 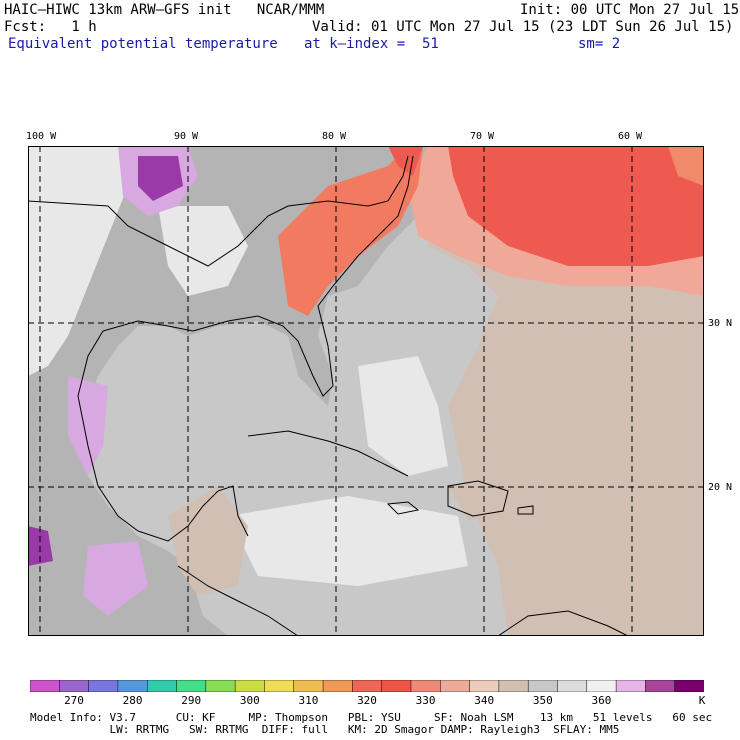 I want to click on central-america-coastline, so click(x=238, y=600).